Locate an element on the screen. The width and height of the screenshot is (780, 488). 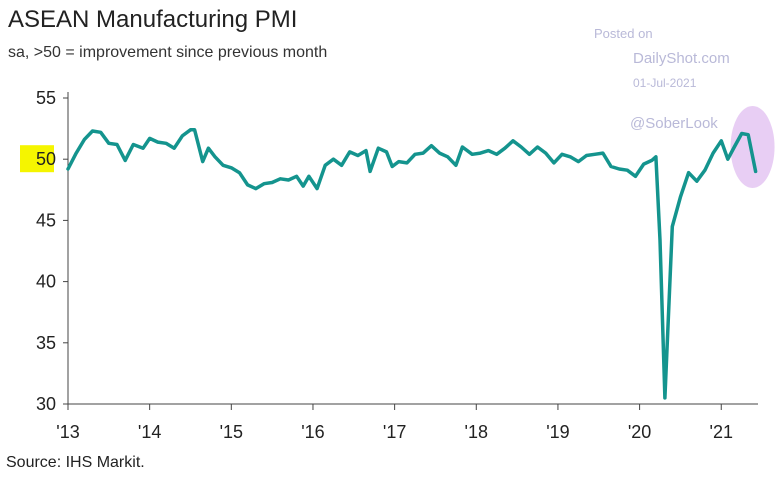
x-tick-label-2013: '13 is located at coordinates (67, 432).